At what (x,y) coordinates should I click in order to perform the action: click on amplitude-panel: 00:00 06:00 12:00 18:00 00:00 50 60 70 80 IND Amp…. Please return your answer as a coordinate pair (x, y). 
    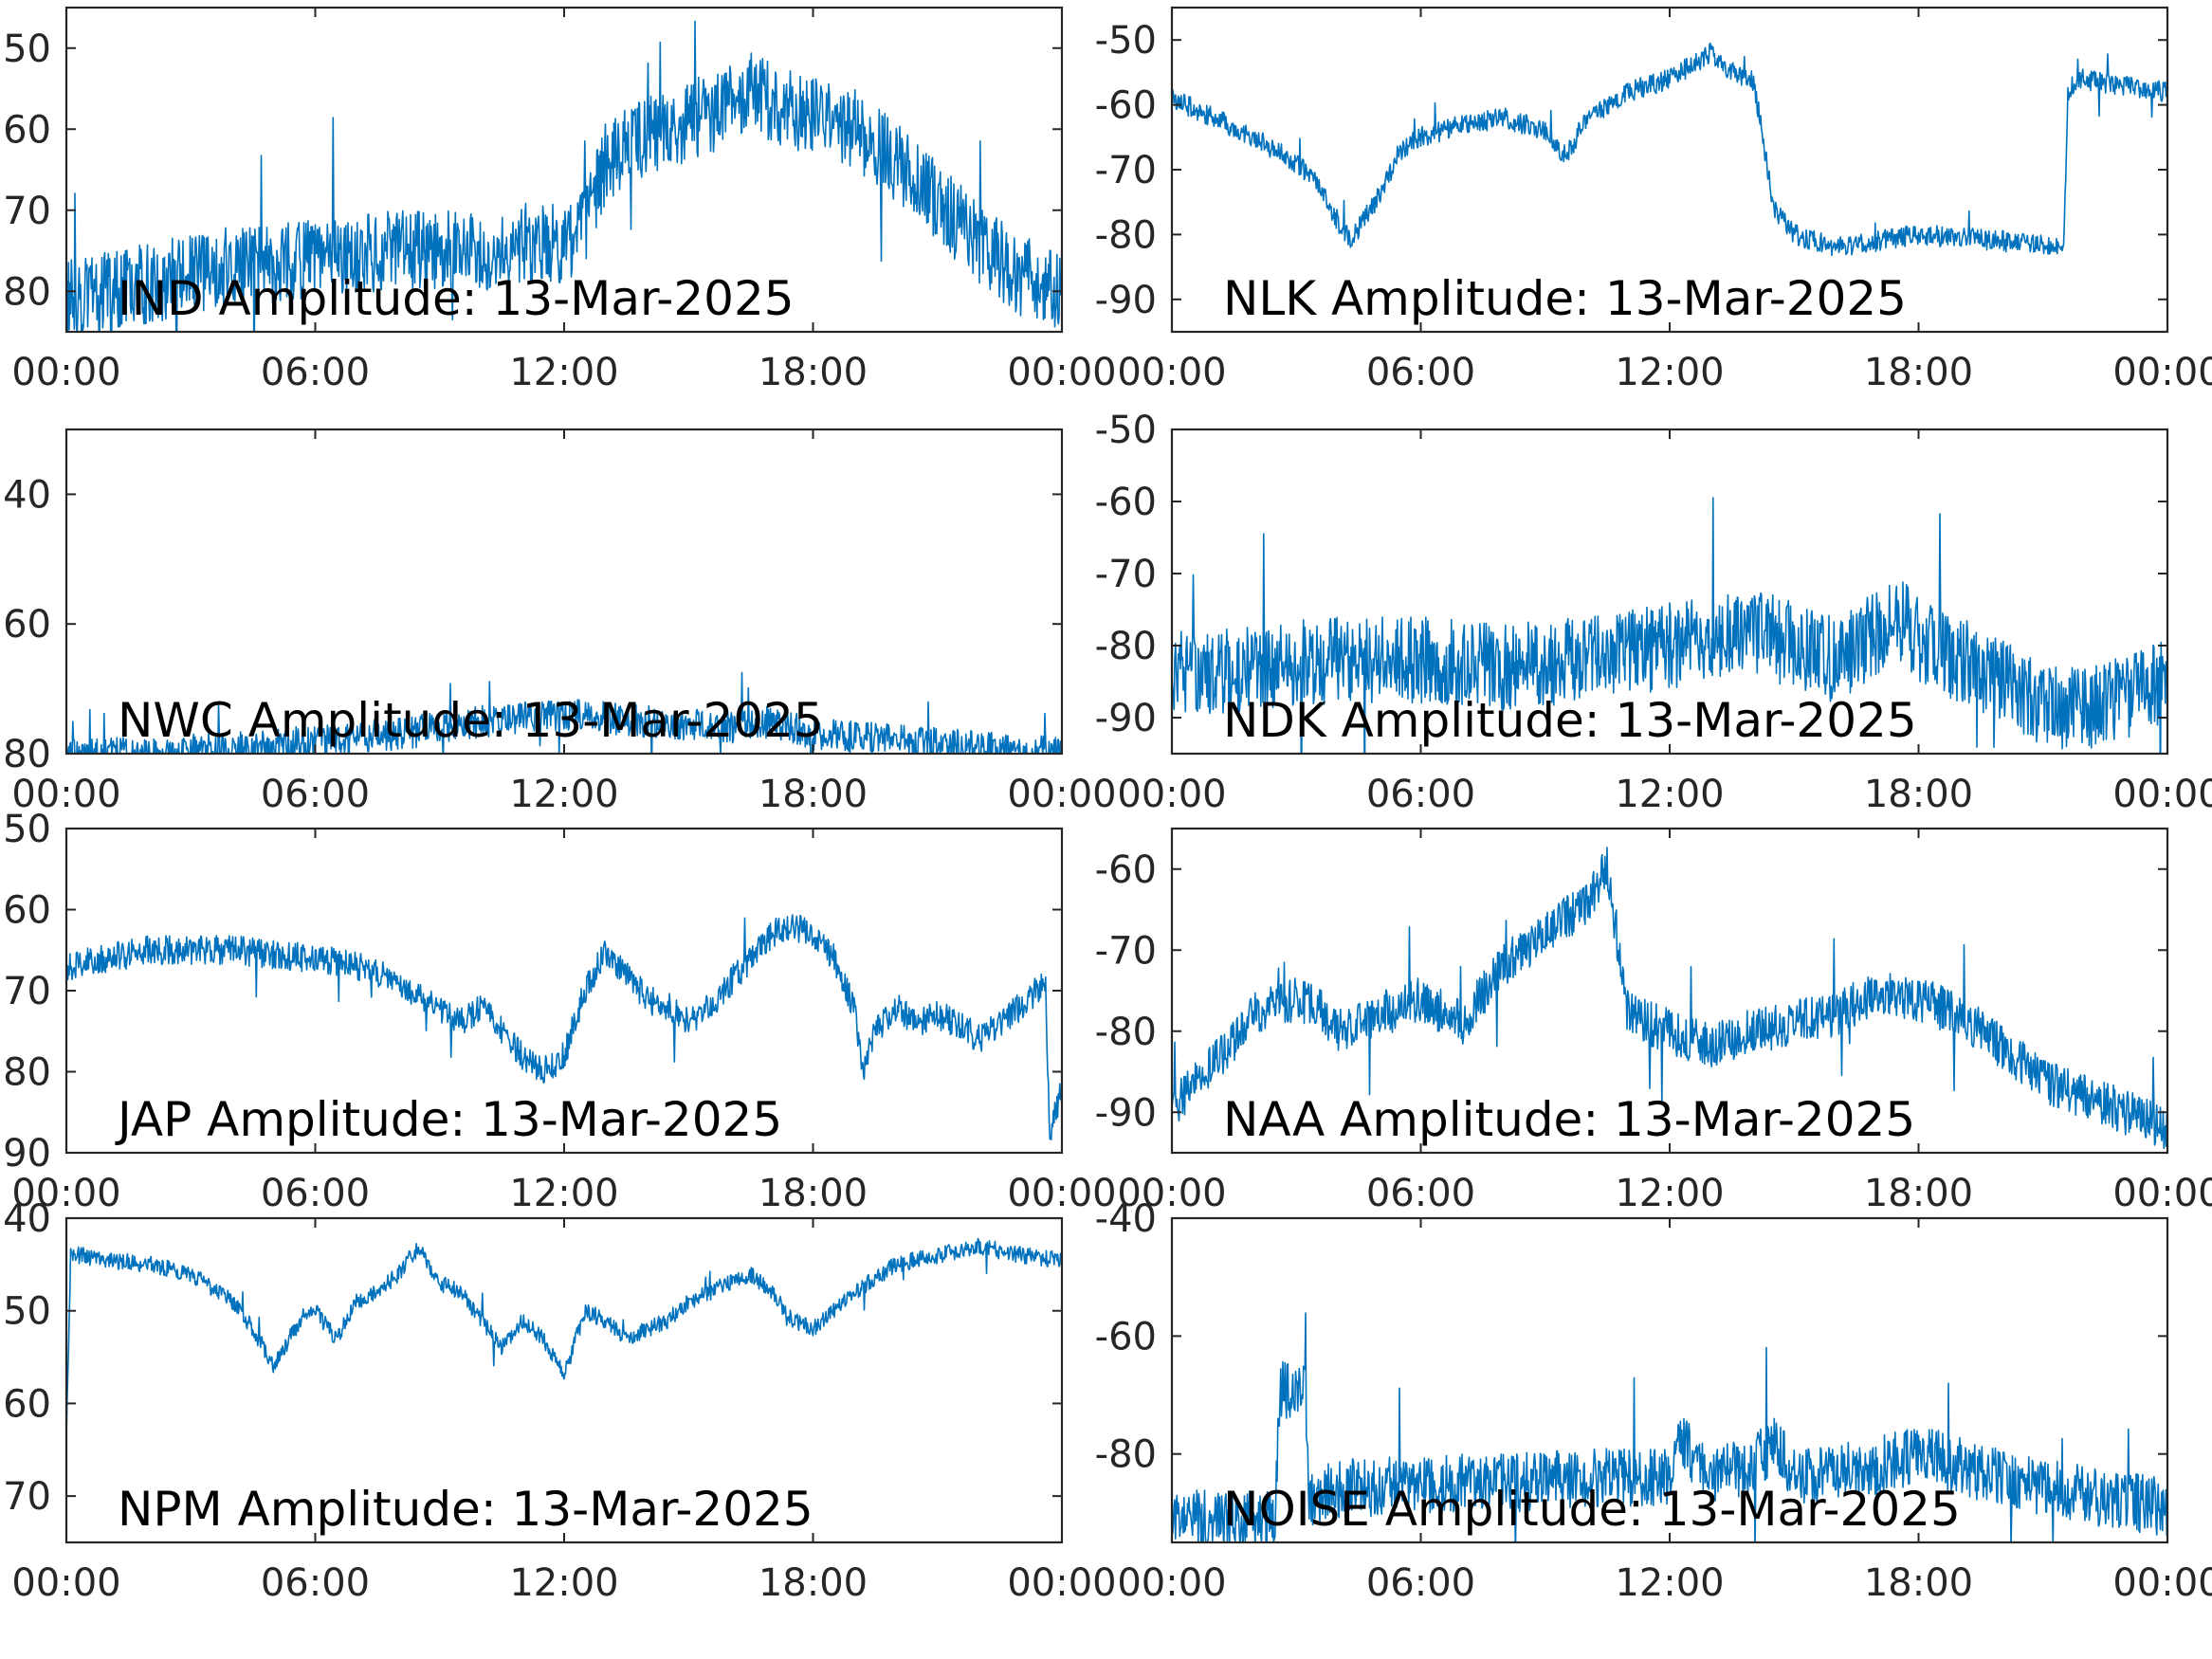
    Looking at the image, I should click on (560, 200).